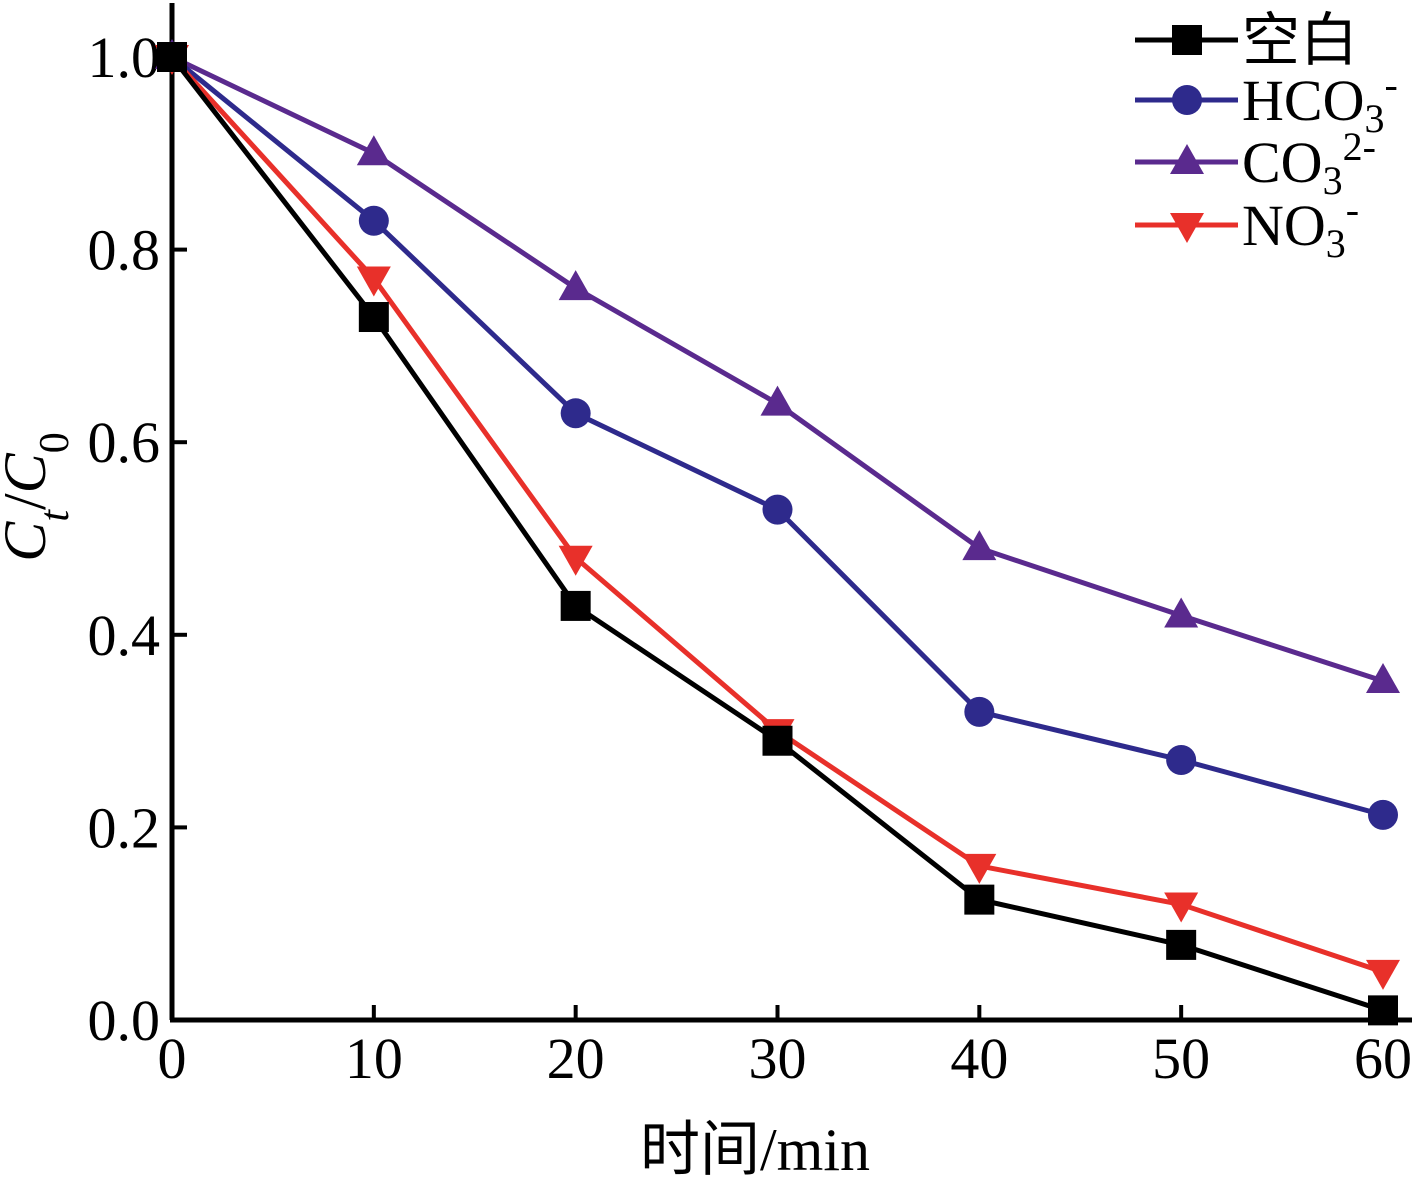  I want to click on legend-entry-no3: NO3-, so click(1247, 226).